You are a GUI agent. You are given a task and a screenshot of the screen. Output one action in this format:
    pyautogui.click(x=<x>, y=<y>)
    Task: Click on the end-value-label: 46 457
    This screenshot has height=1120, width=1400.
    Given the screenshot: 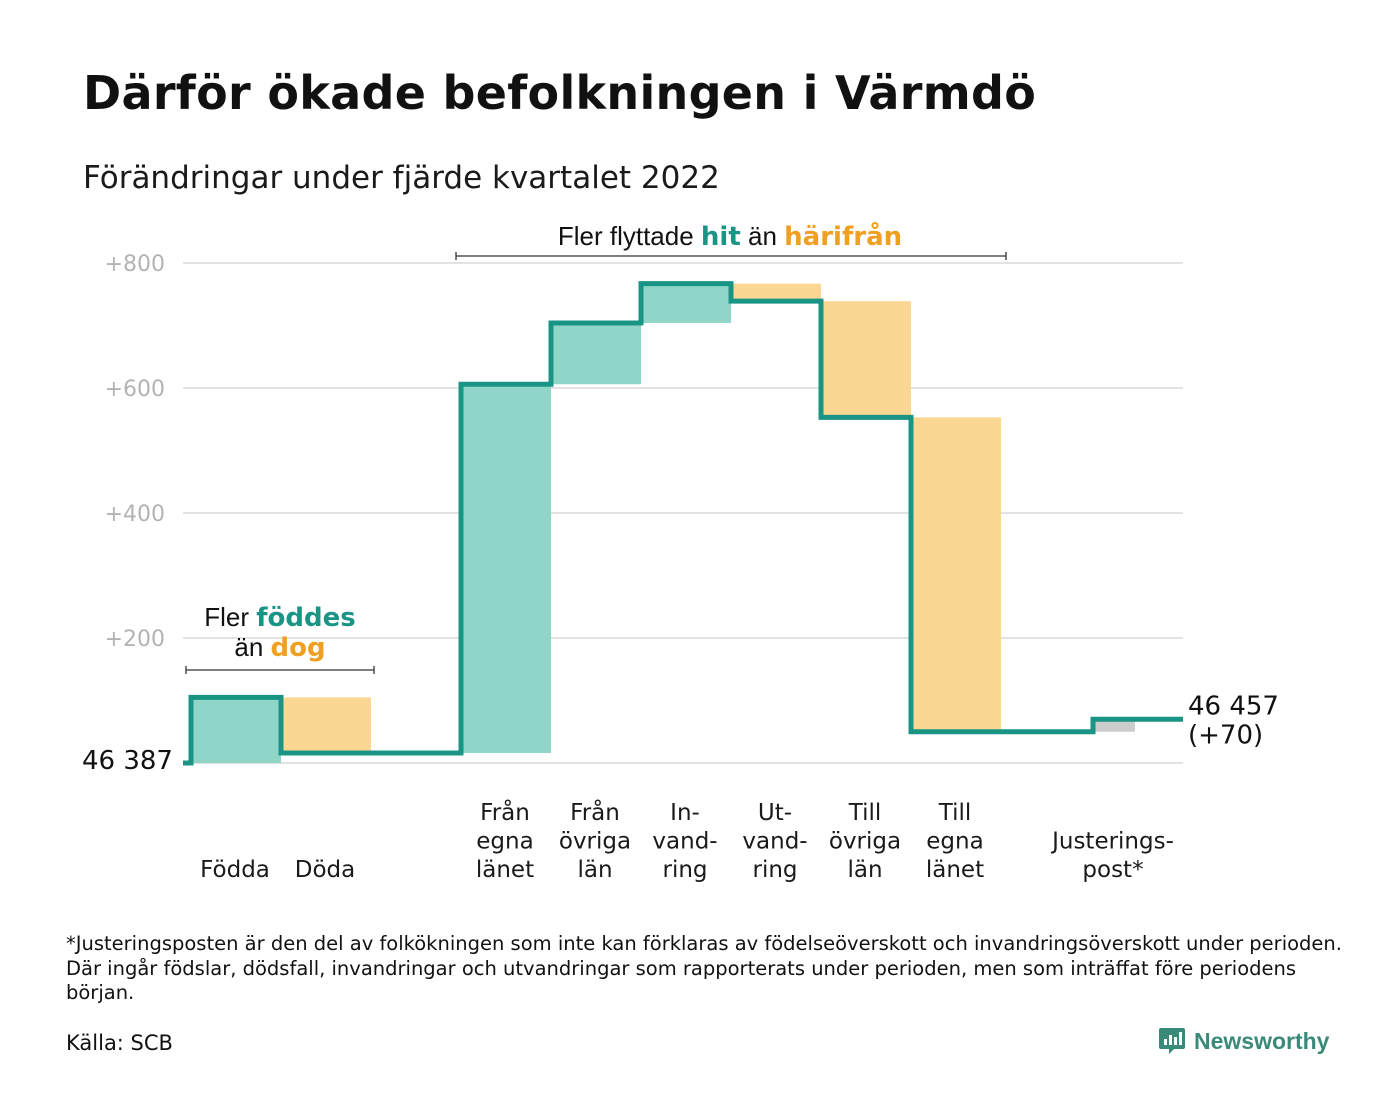 What is the action you would take?
    pyautogui.click(x=1233, y=706)
    